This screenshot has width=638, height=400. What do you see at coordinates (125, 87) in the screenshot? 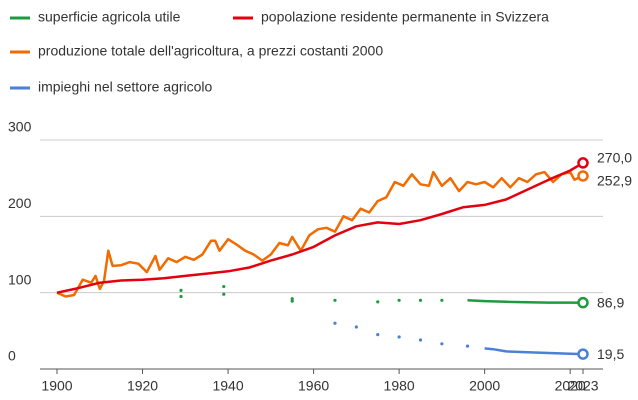
I see `legend-label: impieghi nel settore agricolo` at bounding box center [125, 87].